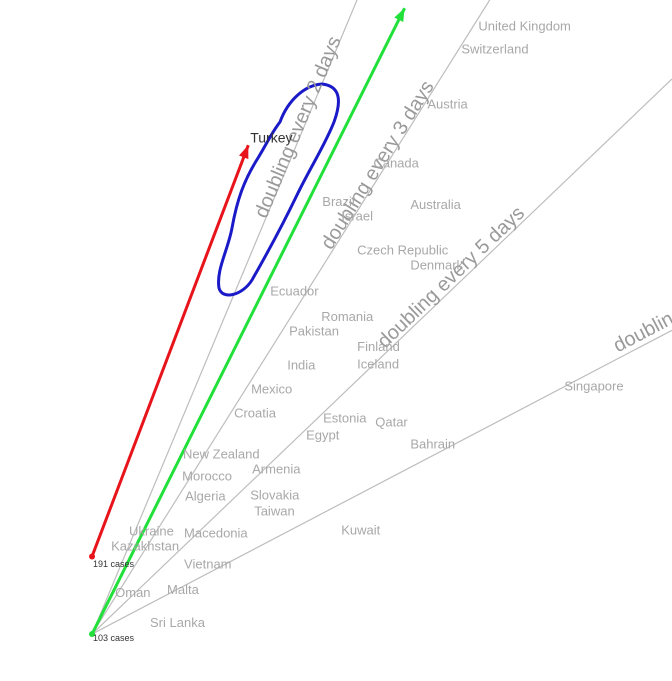 This screenshot has height=681, width=672. What do you see at coordinates (132, 592) in the screenshot?
I see `country-label: Oman` at bounding box center [132, 592].